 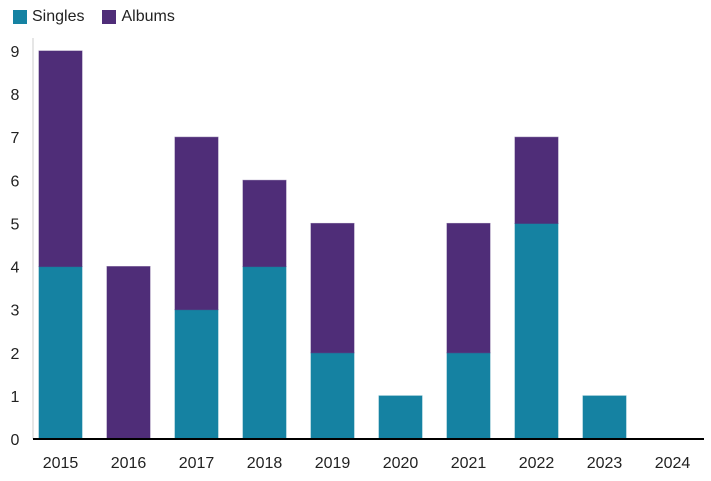 I want to click on bar-albums-2022, so click(x=536, y=180).